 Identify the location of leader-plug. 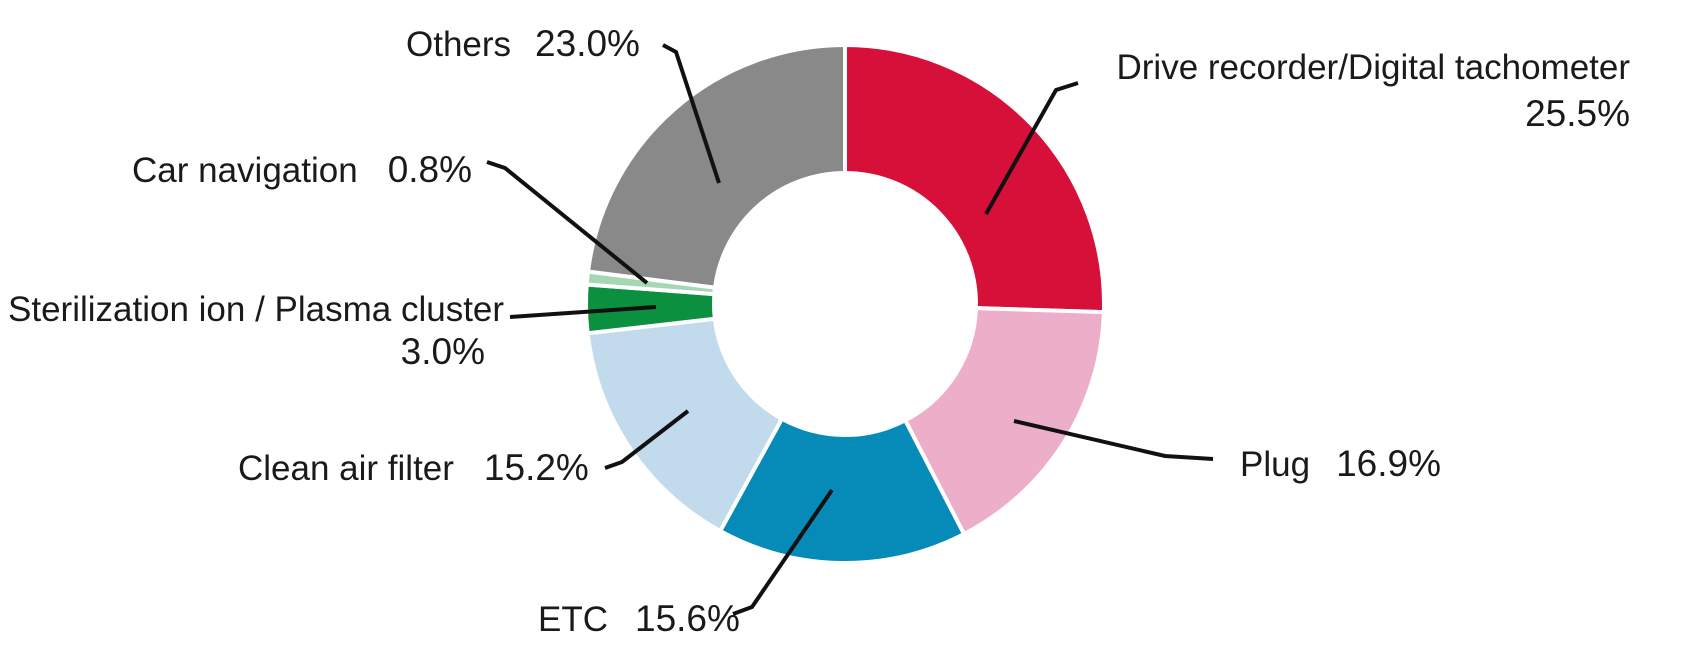
(1113, 440).